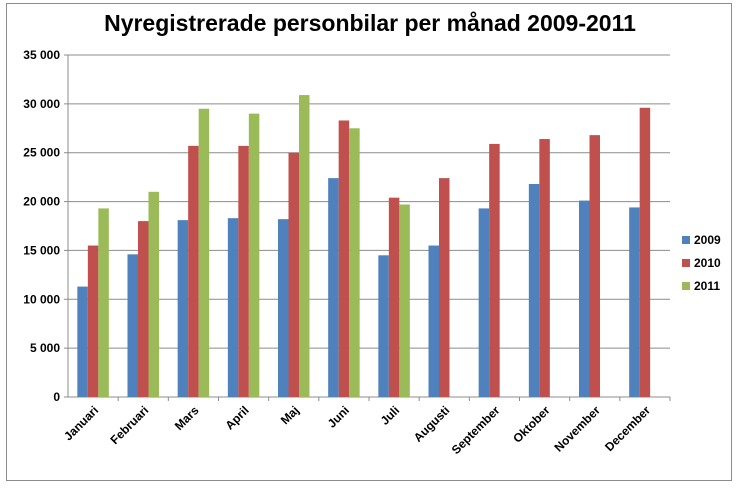 This screenshot has width=740, height=488. Describe the element at coordinates (143, 309) in the screenshot. I see `bar-2010-februari` at that location.